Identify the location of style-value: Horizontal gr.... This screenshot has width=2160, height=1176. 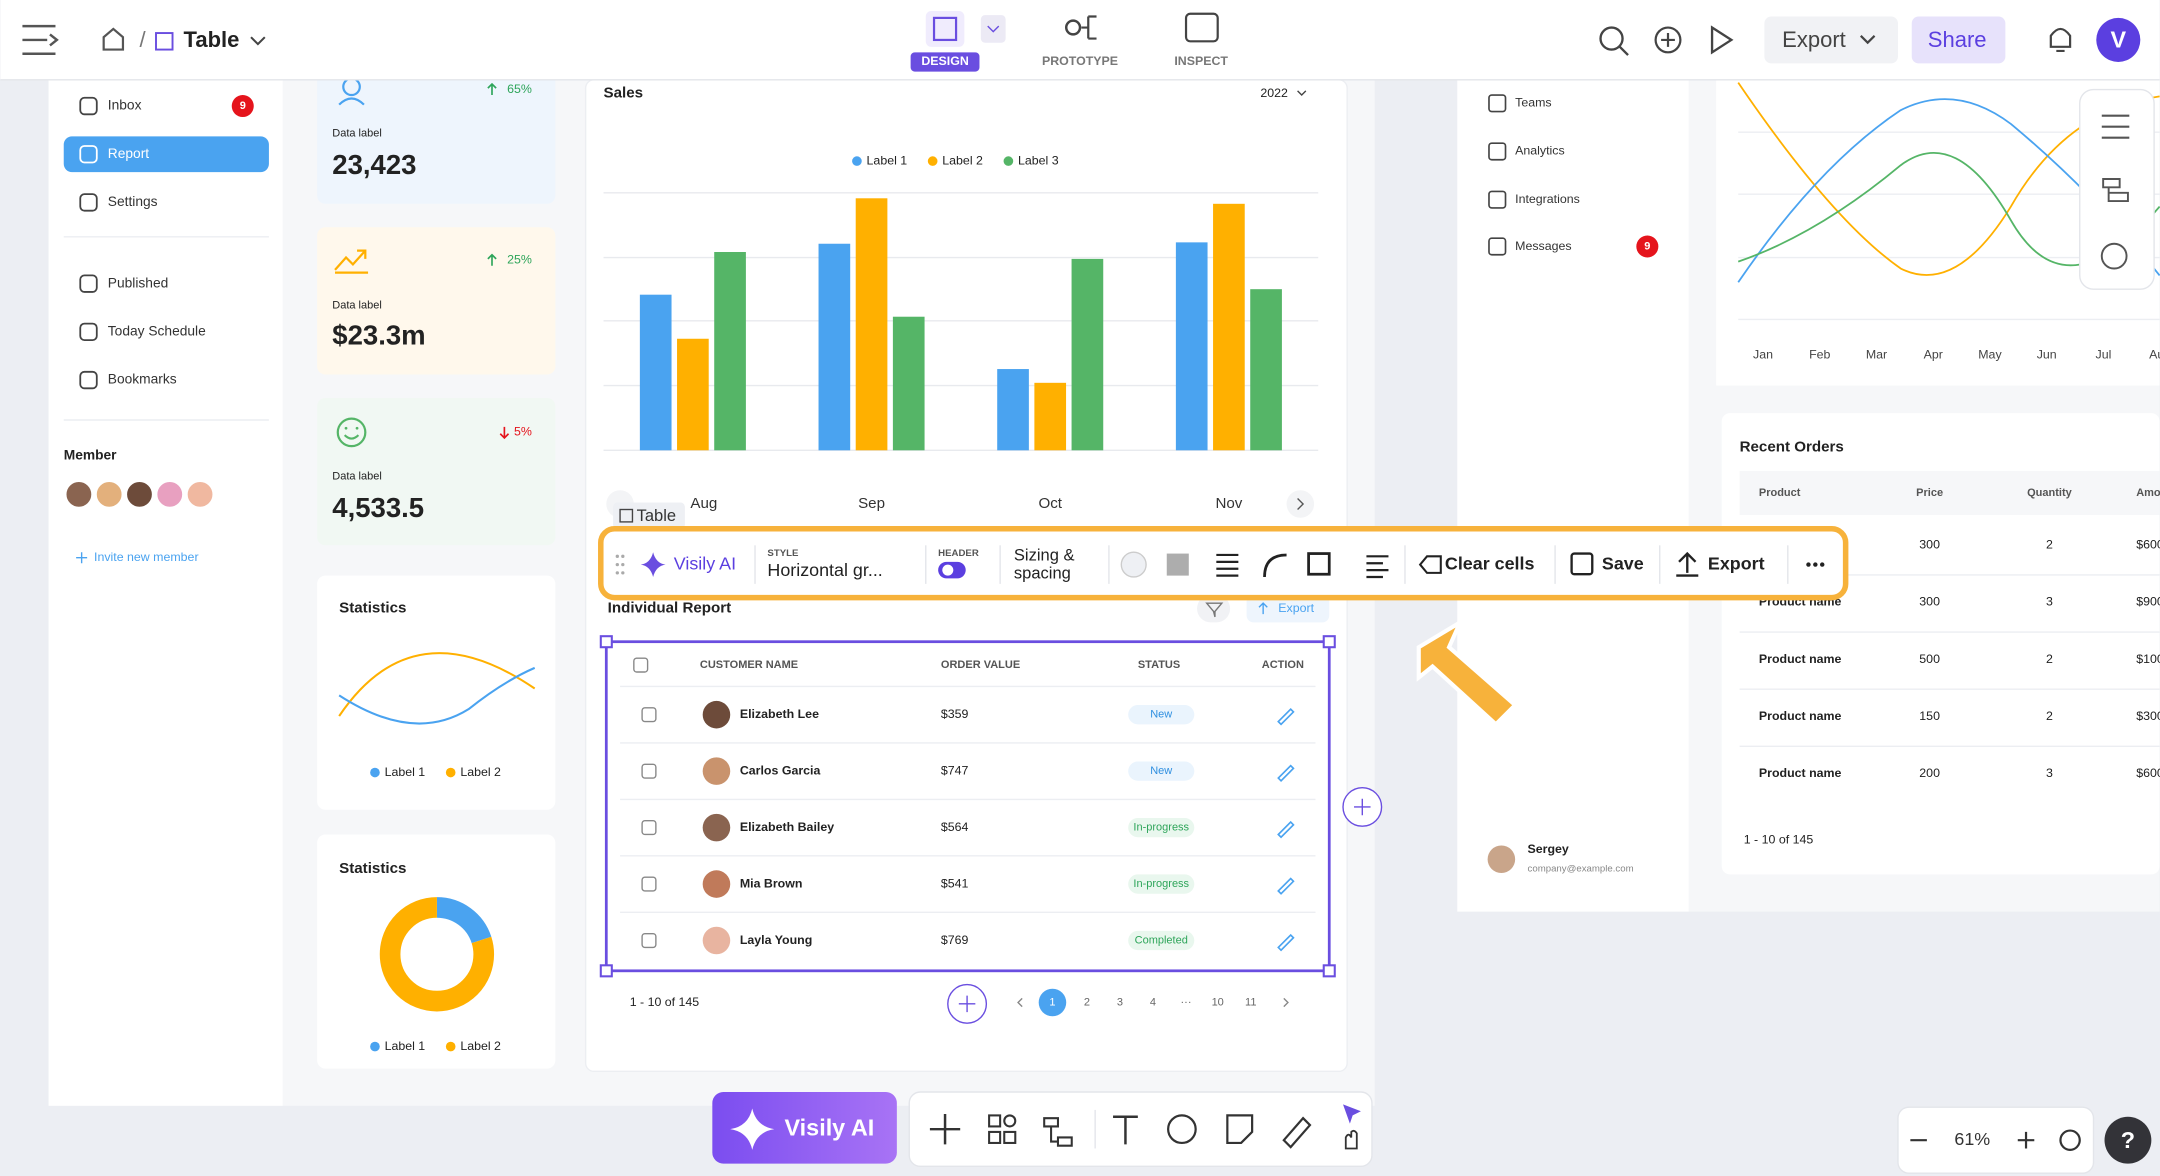
(824, 570).